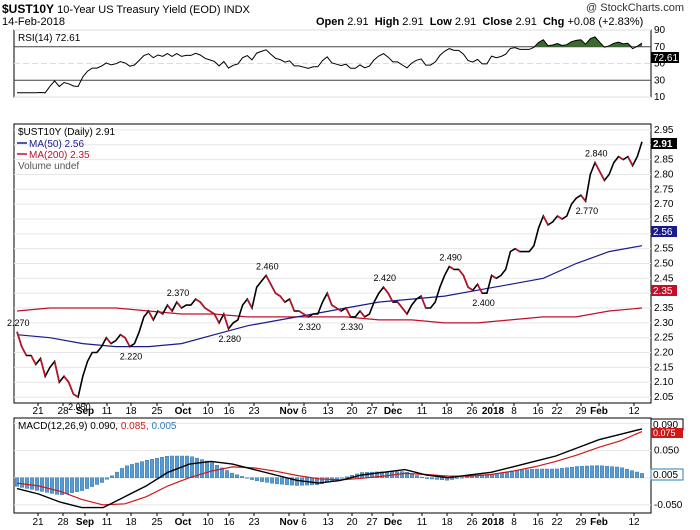  Describe the element at coordinates (330, 65) in the screenshot. I see `rsi-line` at that location.